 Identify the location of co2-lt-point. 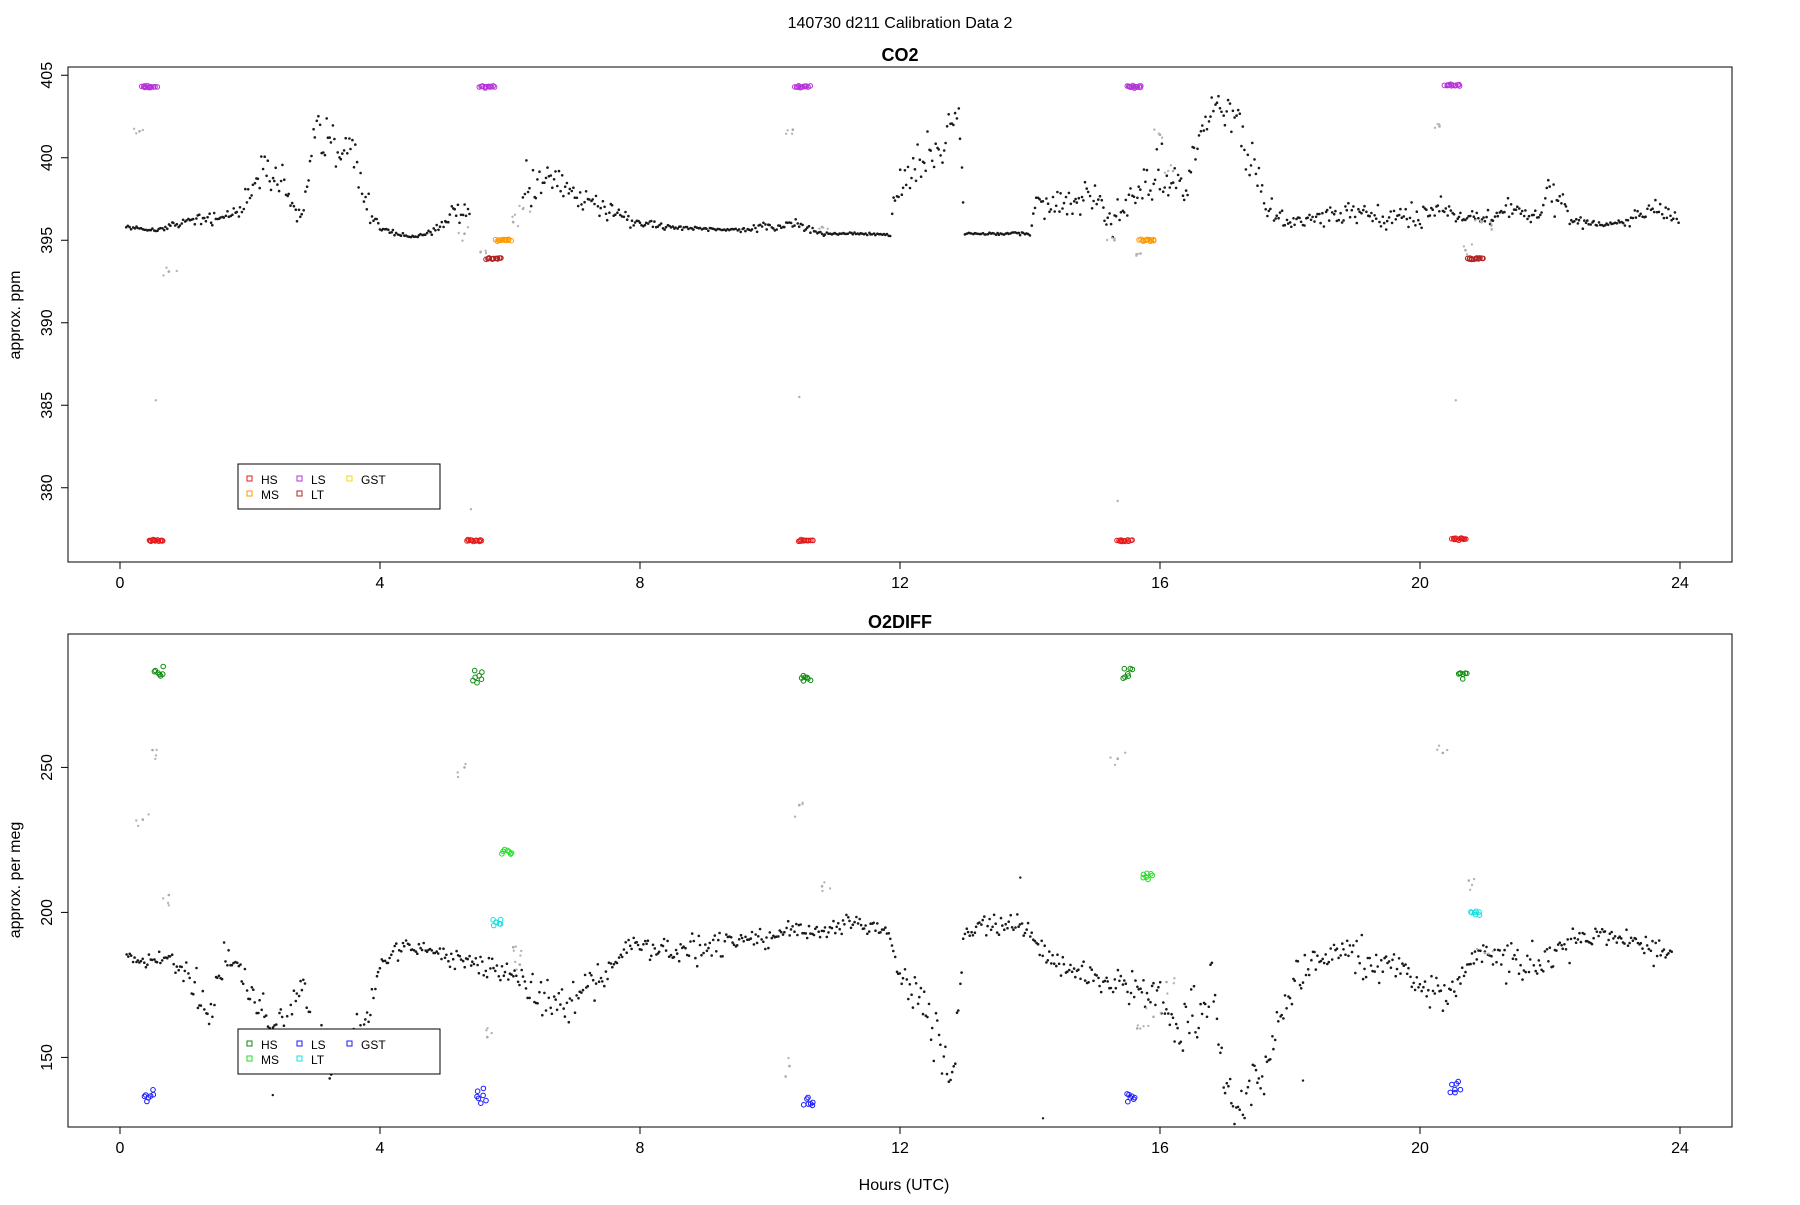
(501, 258).